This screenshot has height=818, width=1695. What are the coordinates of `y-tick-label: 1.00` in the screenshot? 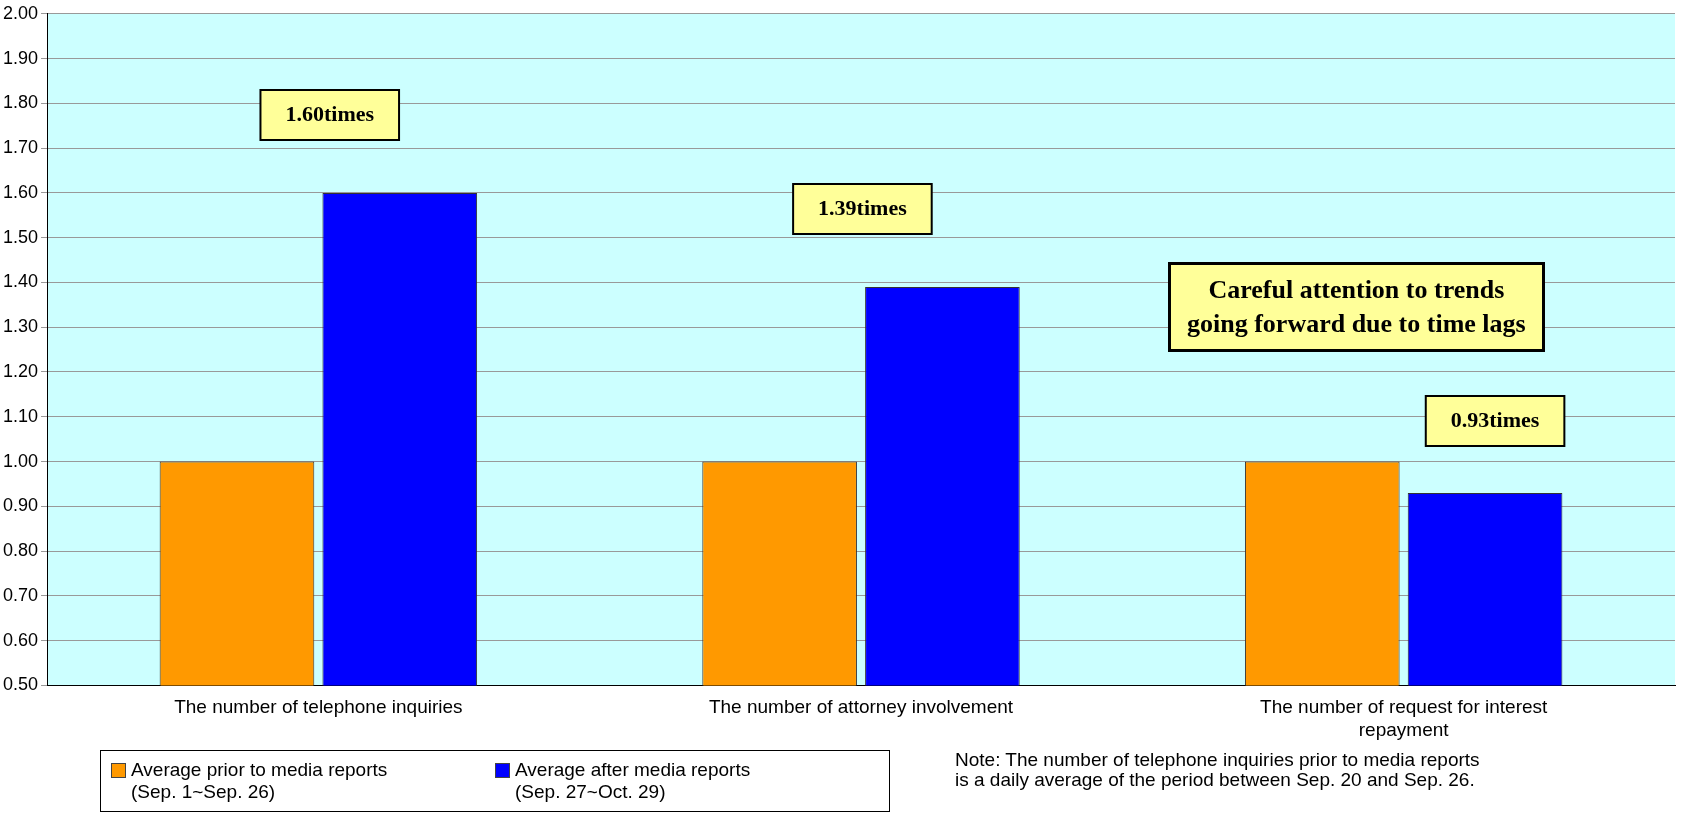 It's located at (20, 460).